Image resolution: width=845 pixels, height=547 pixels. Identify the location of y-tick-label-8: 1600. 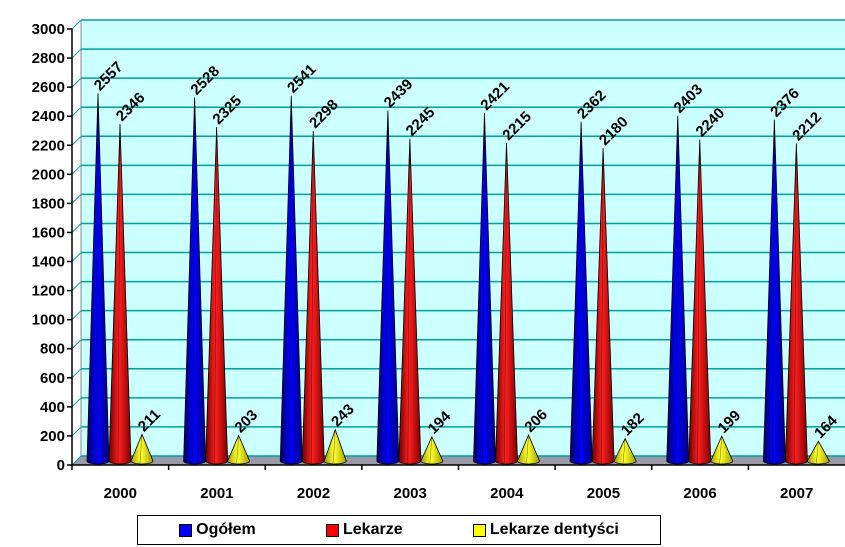
(48, 232).